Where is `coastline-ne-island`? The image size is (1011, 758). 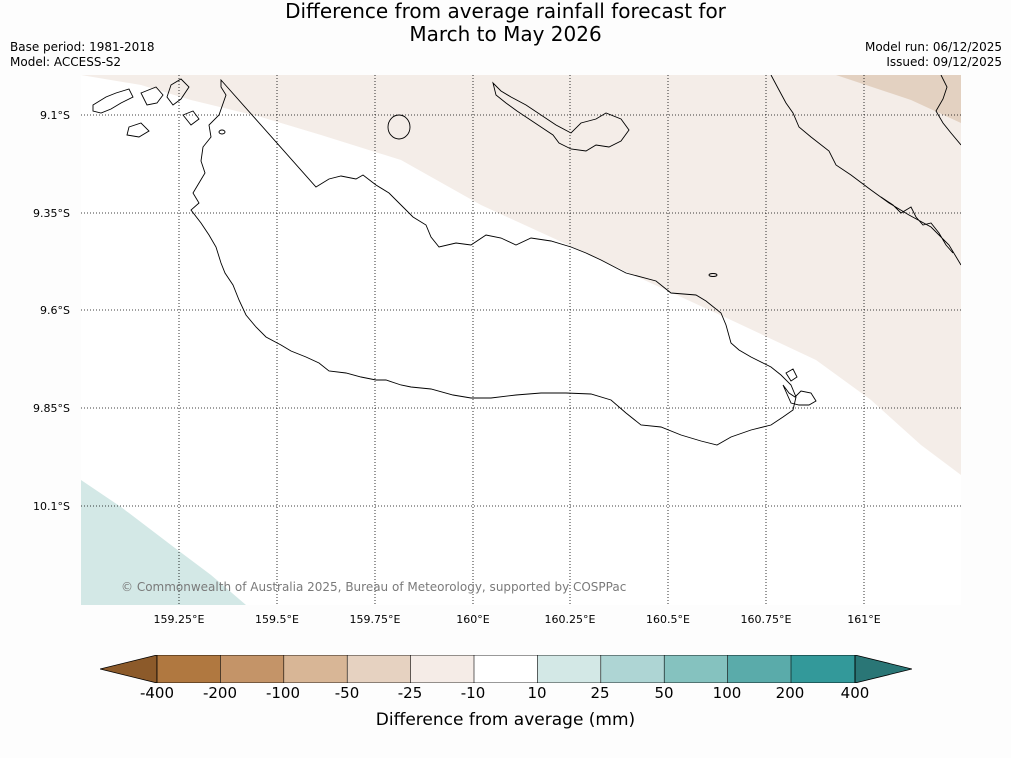 coastline-ne-island is located at coordinates (865, 170).